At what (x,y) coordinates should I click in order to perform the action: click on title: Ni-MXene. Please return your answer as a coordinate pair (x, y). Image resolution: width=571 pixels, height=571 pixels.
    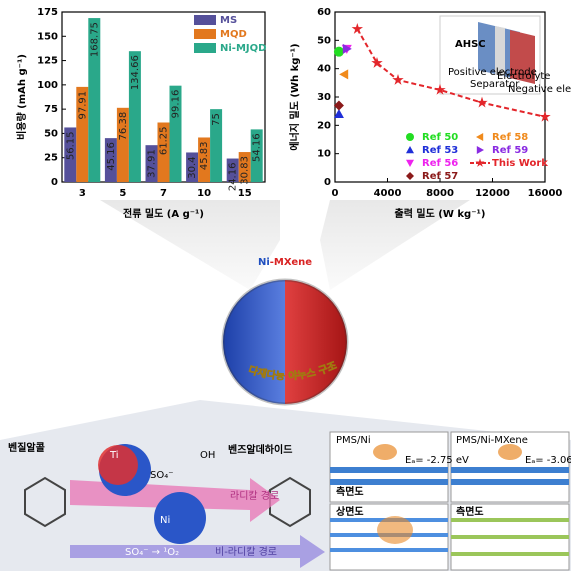
    Looking at the image, I should click on (285, 262).